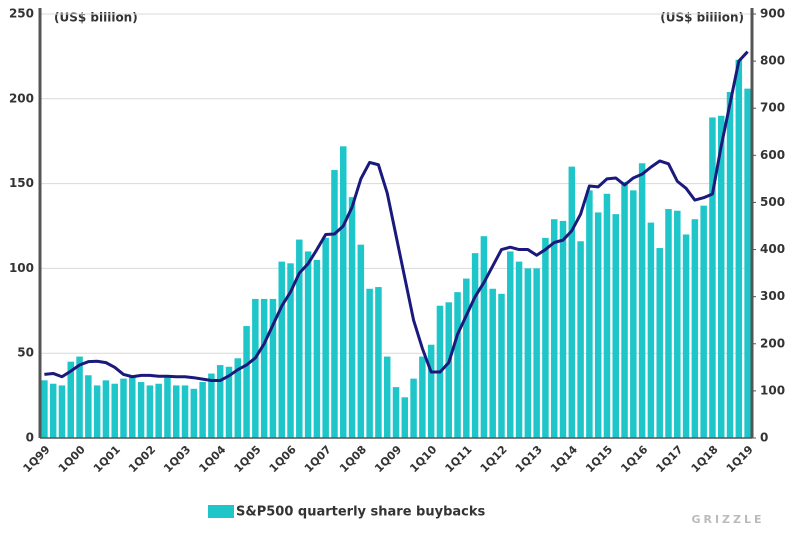 This screenshot has height=535, width=800. What do you see at coordinates (21, 183) in the screenshot?
I see `y-tick-label: 150` at bounding box center [21, 183].